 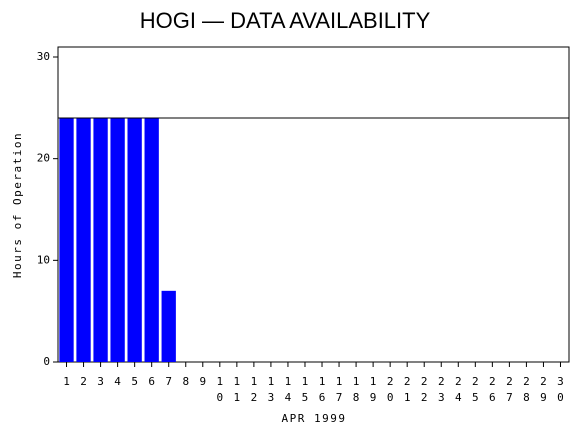 What do you see at coordinates (151, 381) in the screenshot?
I see `x-tick-label: 6` at bounding box center [151, 381].